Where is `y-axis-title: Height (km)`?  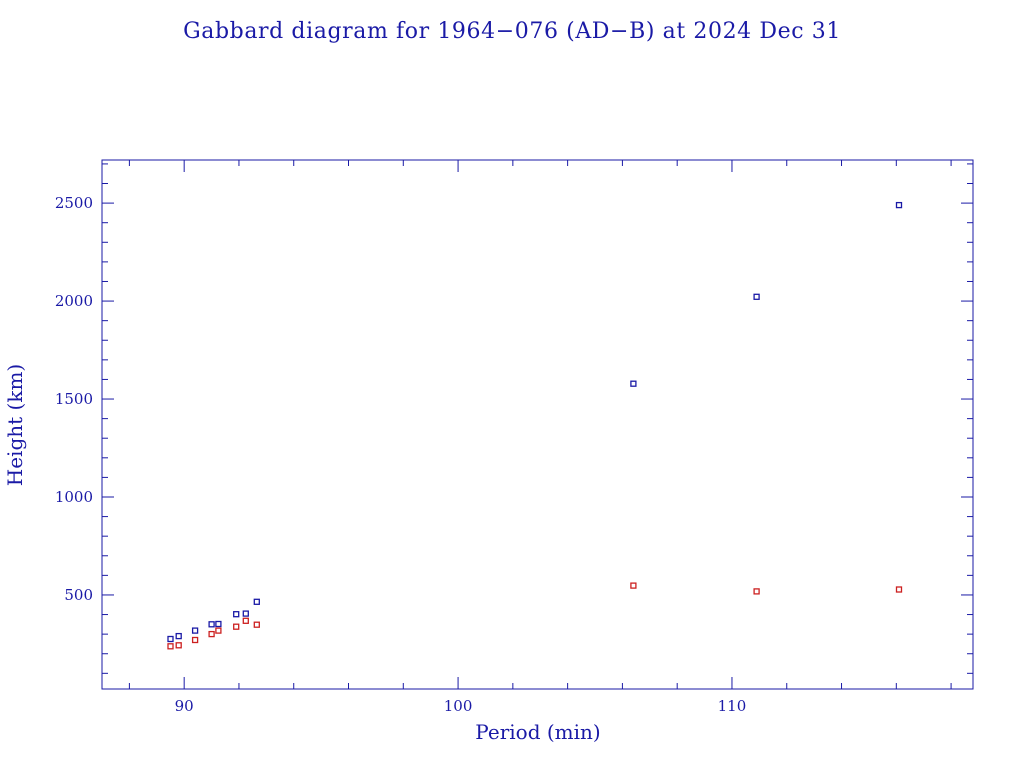 y-axis-title: Height (km) is located at coordinates (15, 425).